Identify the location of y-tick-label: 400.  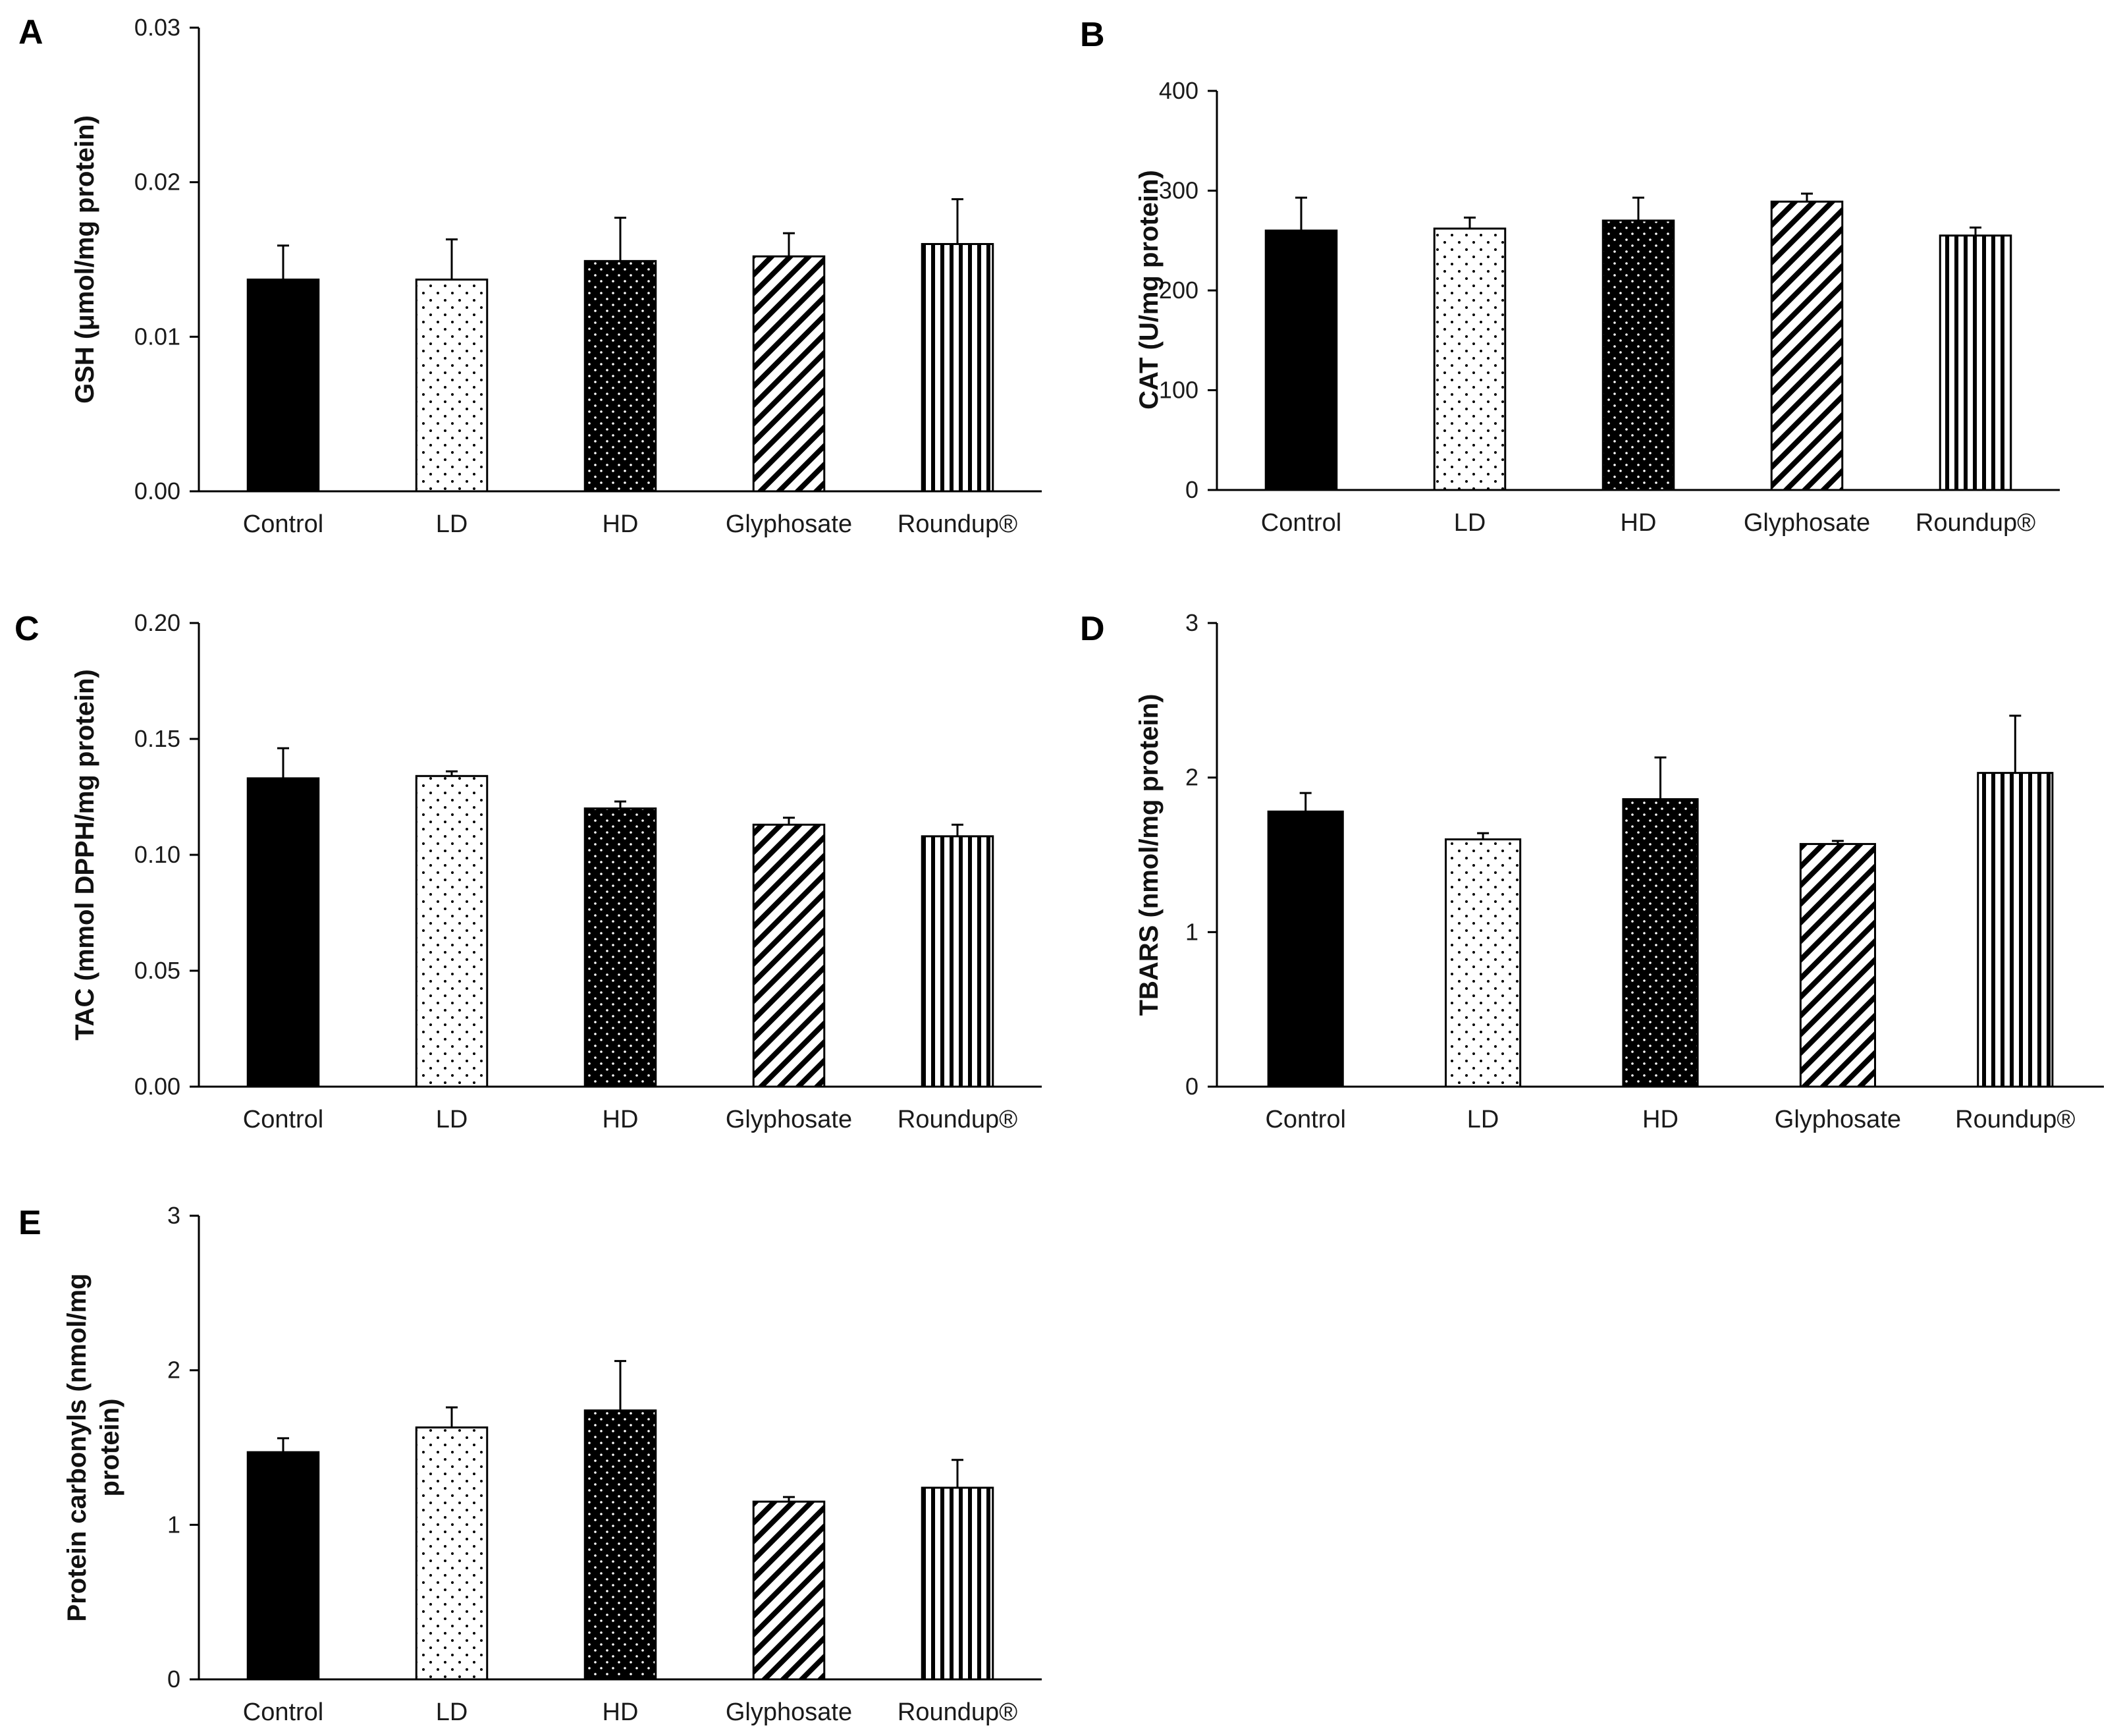
(1178, 90).